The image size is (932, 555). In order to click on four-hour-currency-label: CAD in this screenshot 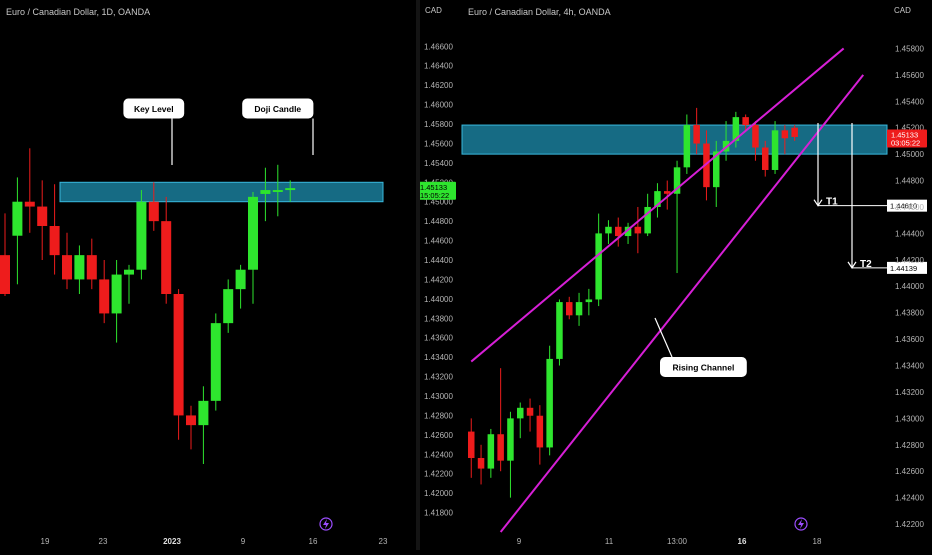, I will do `click(902, 10)`.